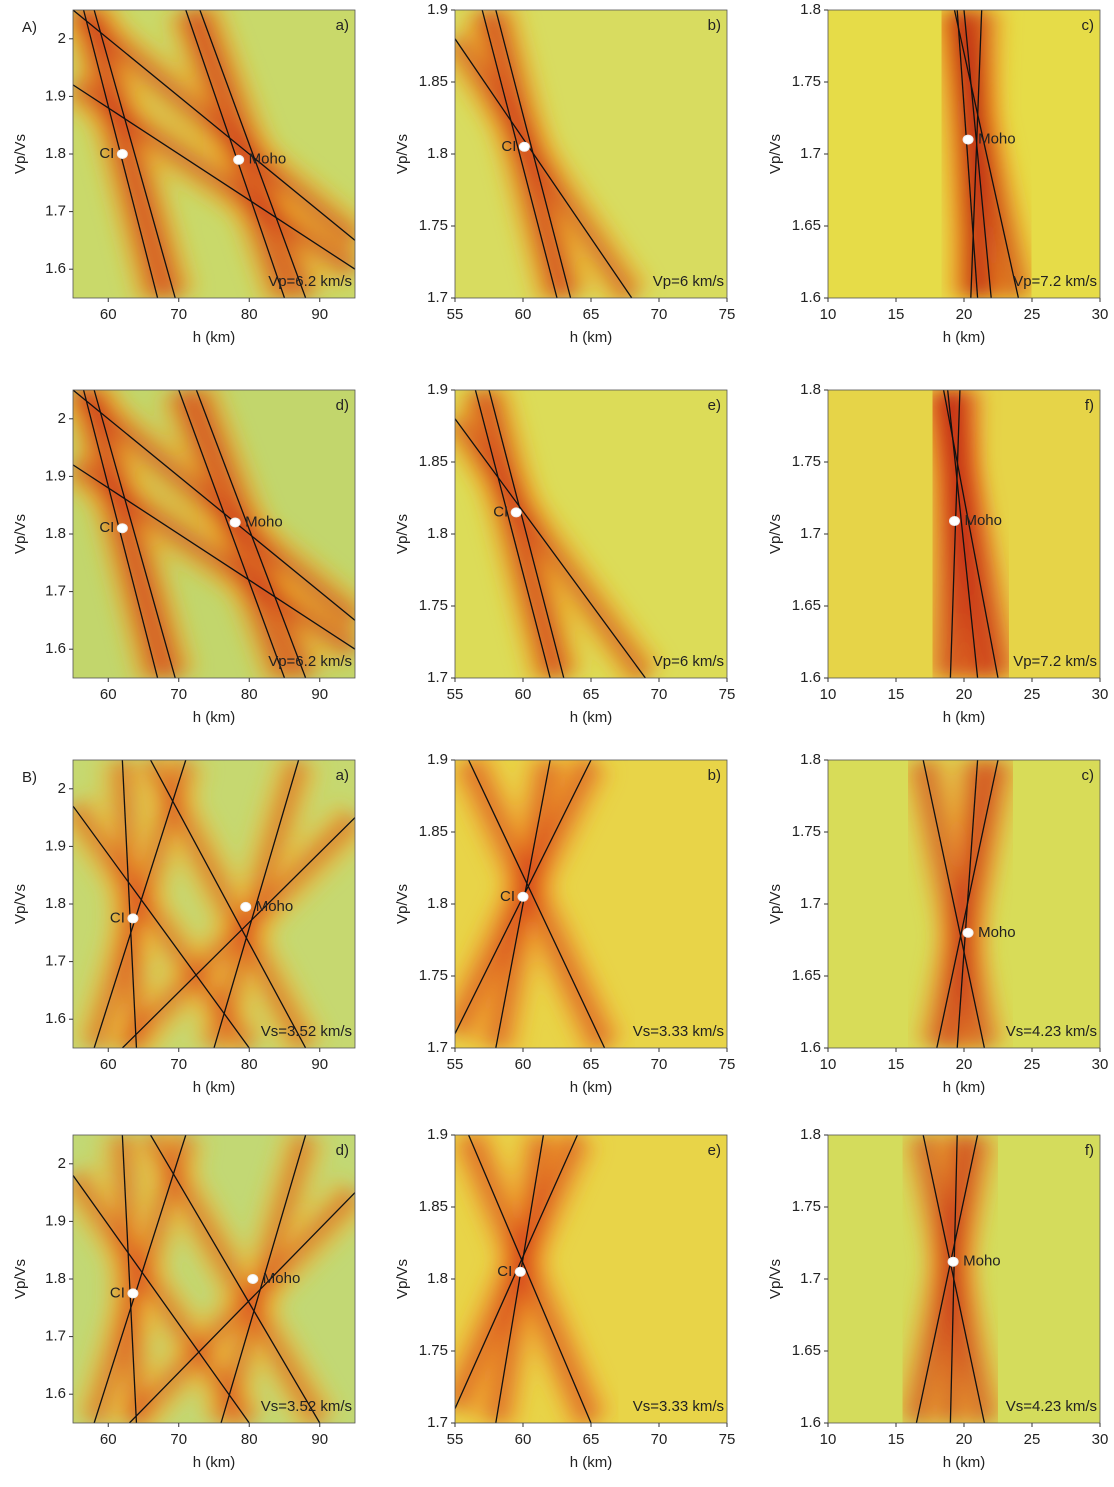  What do you see at coordinates (29, 27) in the screenshot?
I see `group-label: A)` at bounding box center [29, 27].